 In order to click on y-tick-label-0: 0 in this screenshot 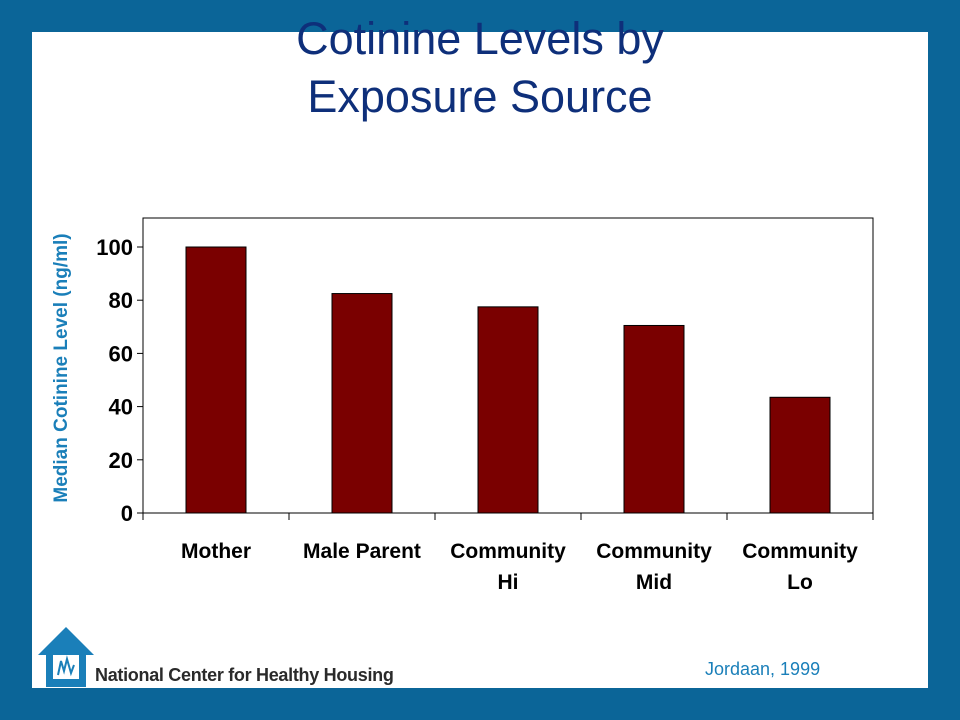, I will do `click(127, 513)`.